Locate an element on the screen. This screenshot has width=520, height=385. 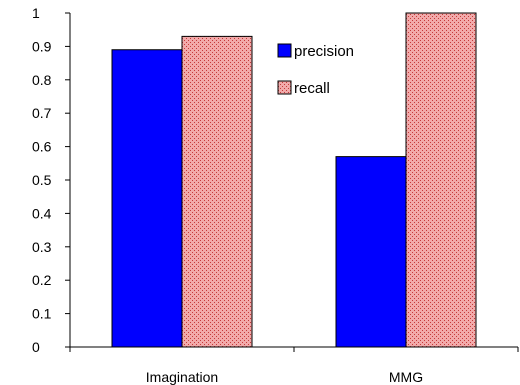
bar-recall-imagination is located at coordinates (217, 191).